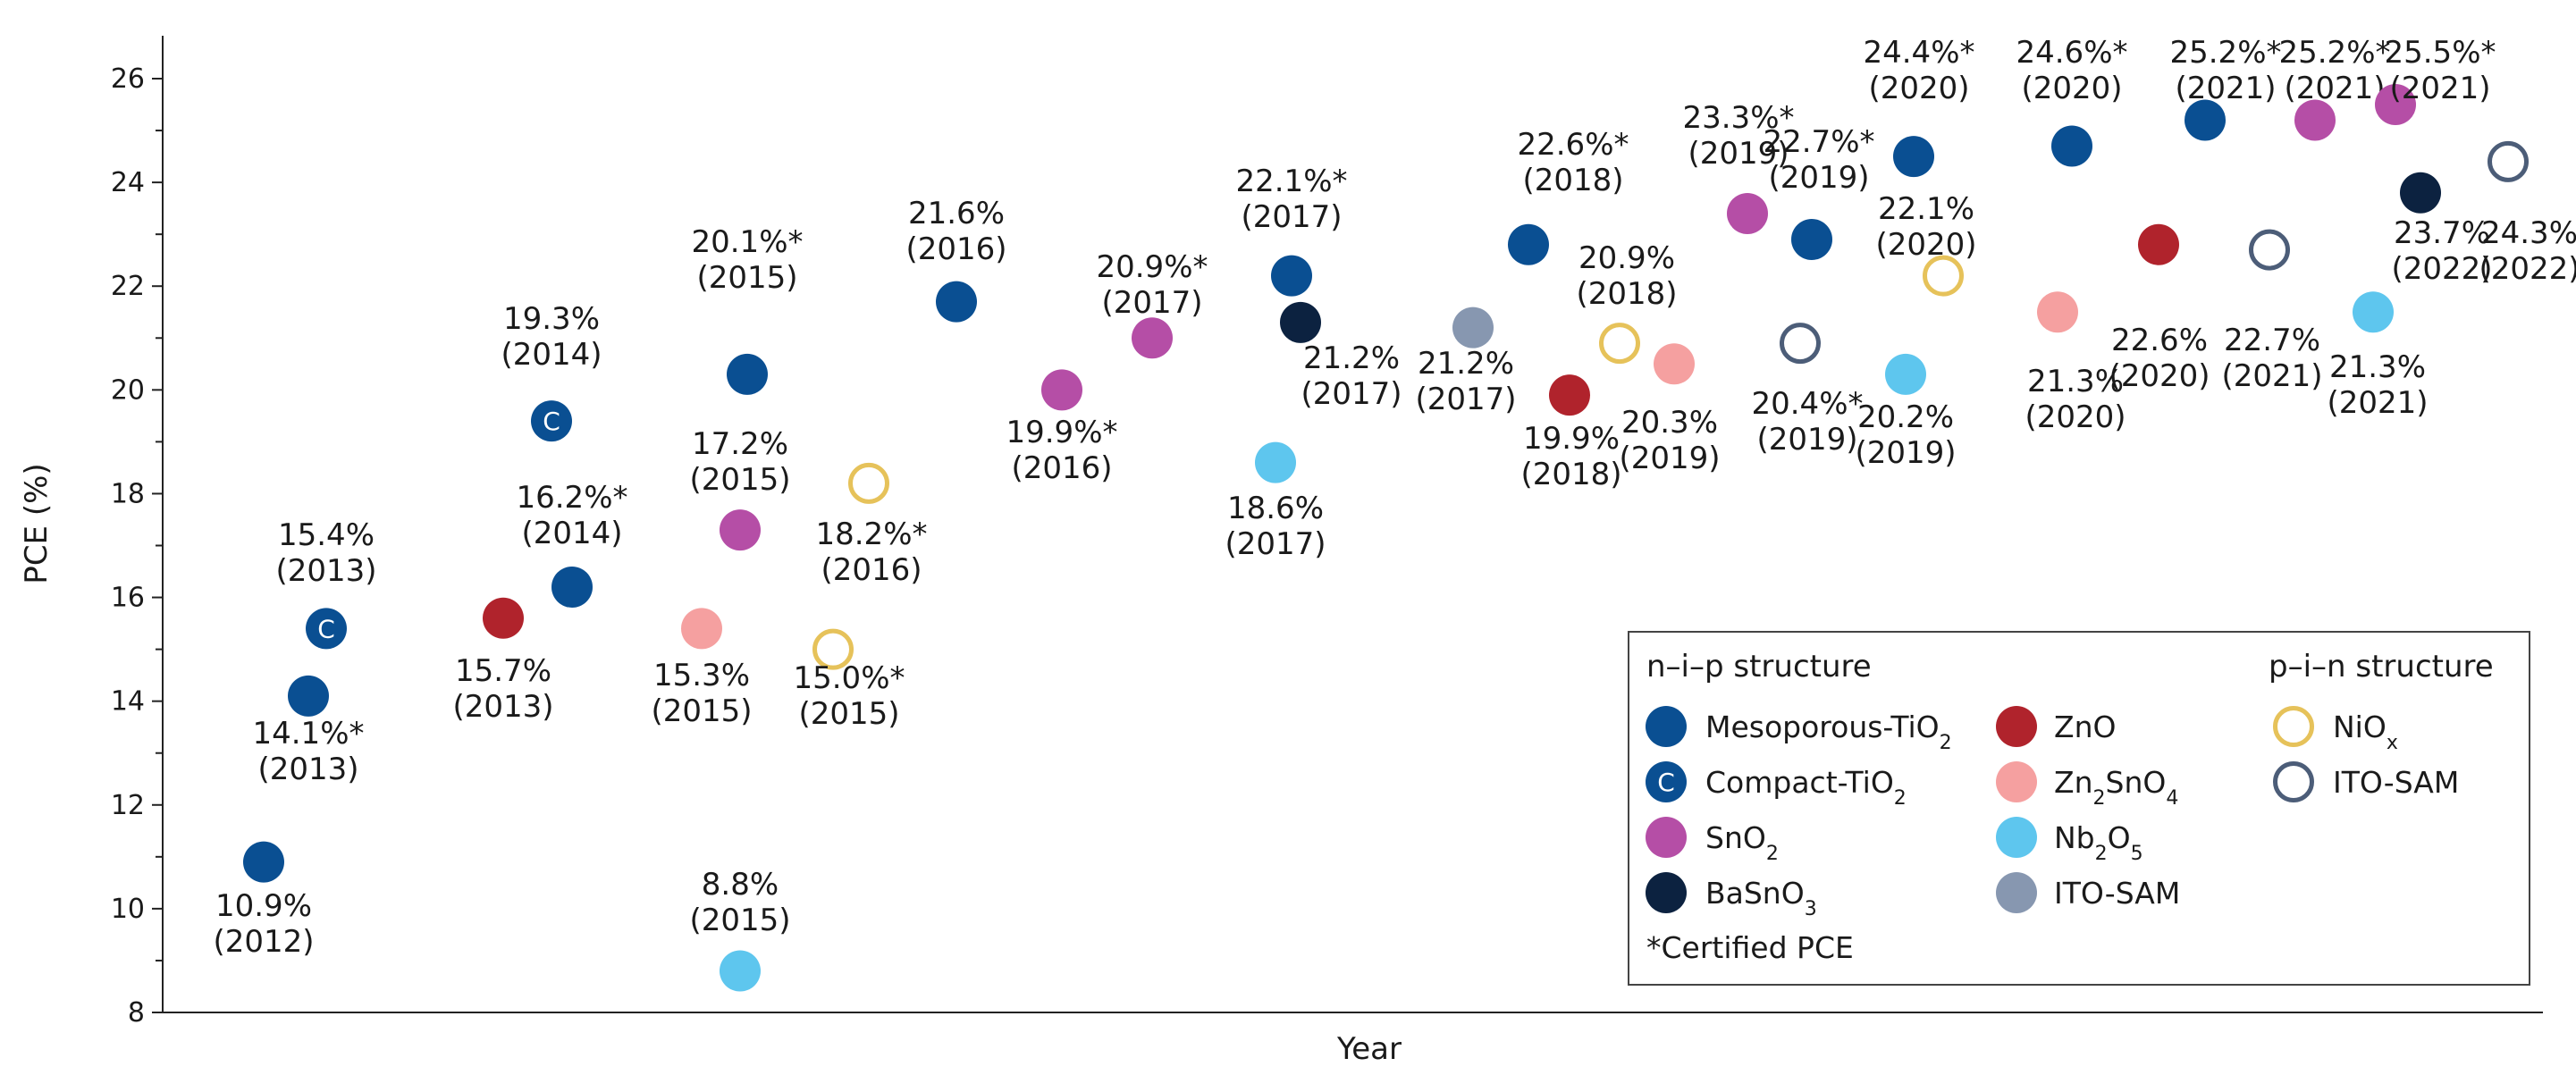 The width and height of the screenshot is (2576, 1075). I want to click on data-point: 21.2%(2017), so click(1466, 362).